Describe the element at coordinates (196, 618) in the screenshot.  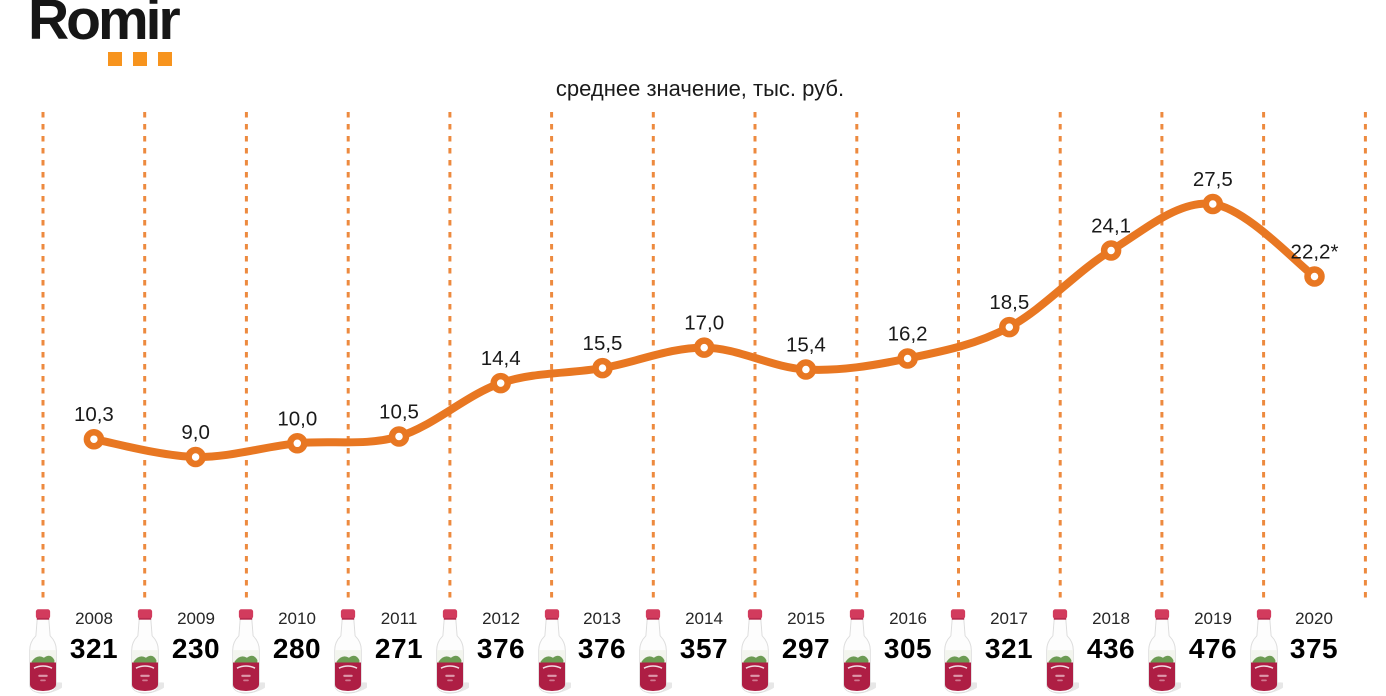
I see `year-label: 2009` at that location.